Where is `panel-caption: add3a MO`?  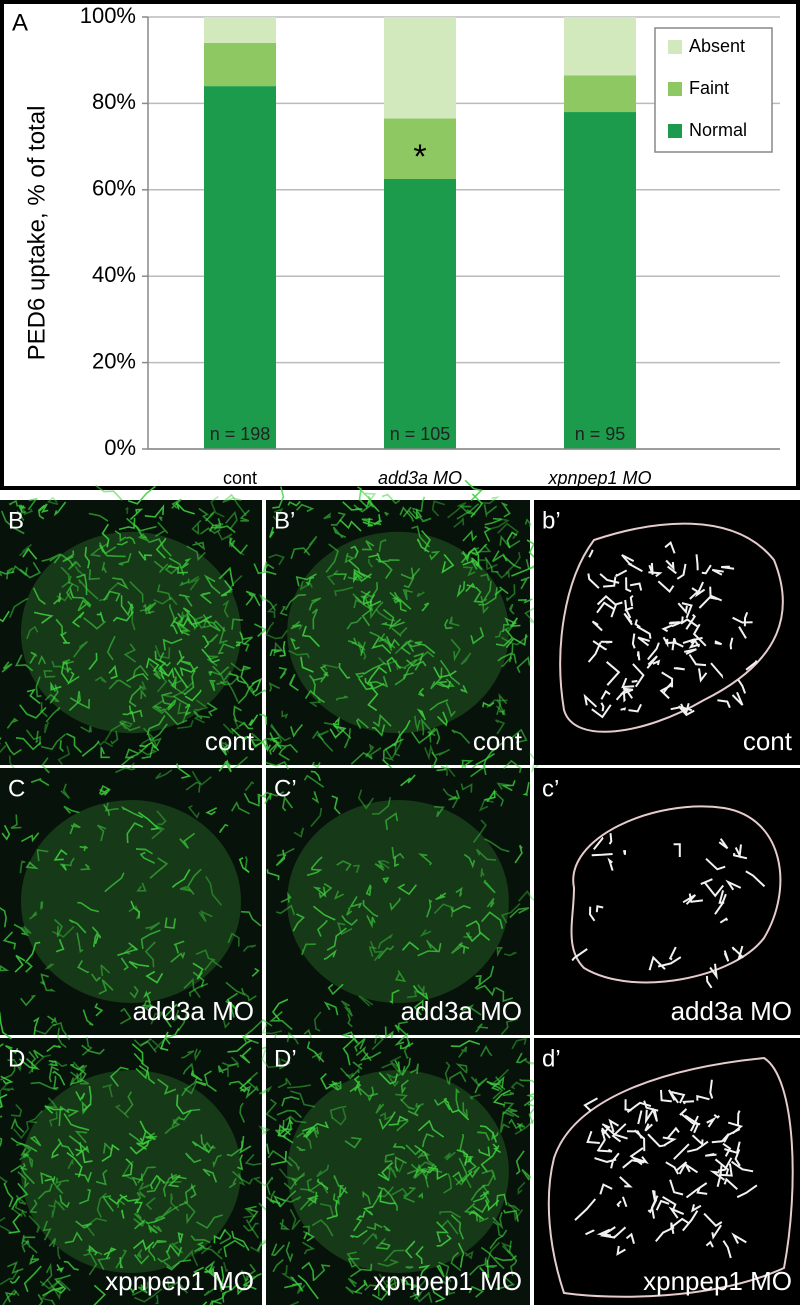 panel-caption: add3a MO is located at coordinates (731, 1011).